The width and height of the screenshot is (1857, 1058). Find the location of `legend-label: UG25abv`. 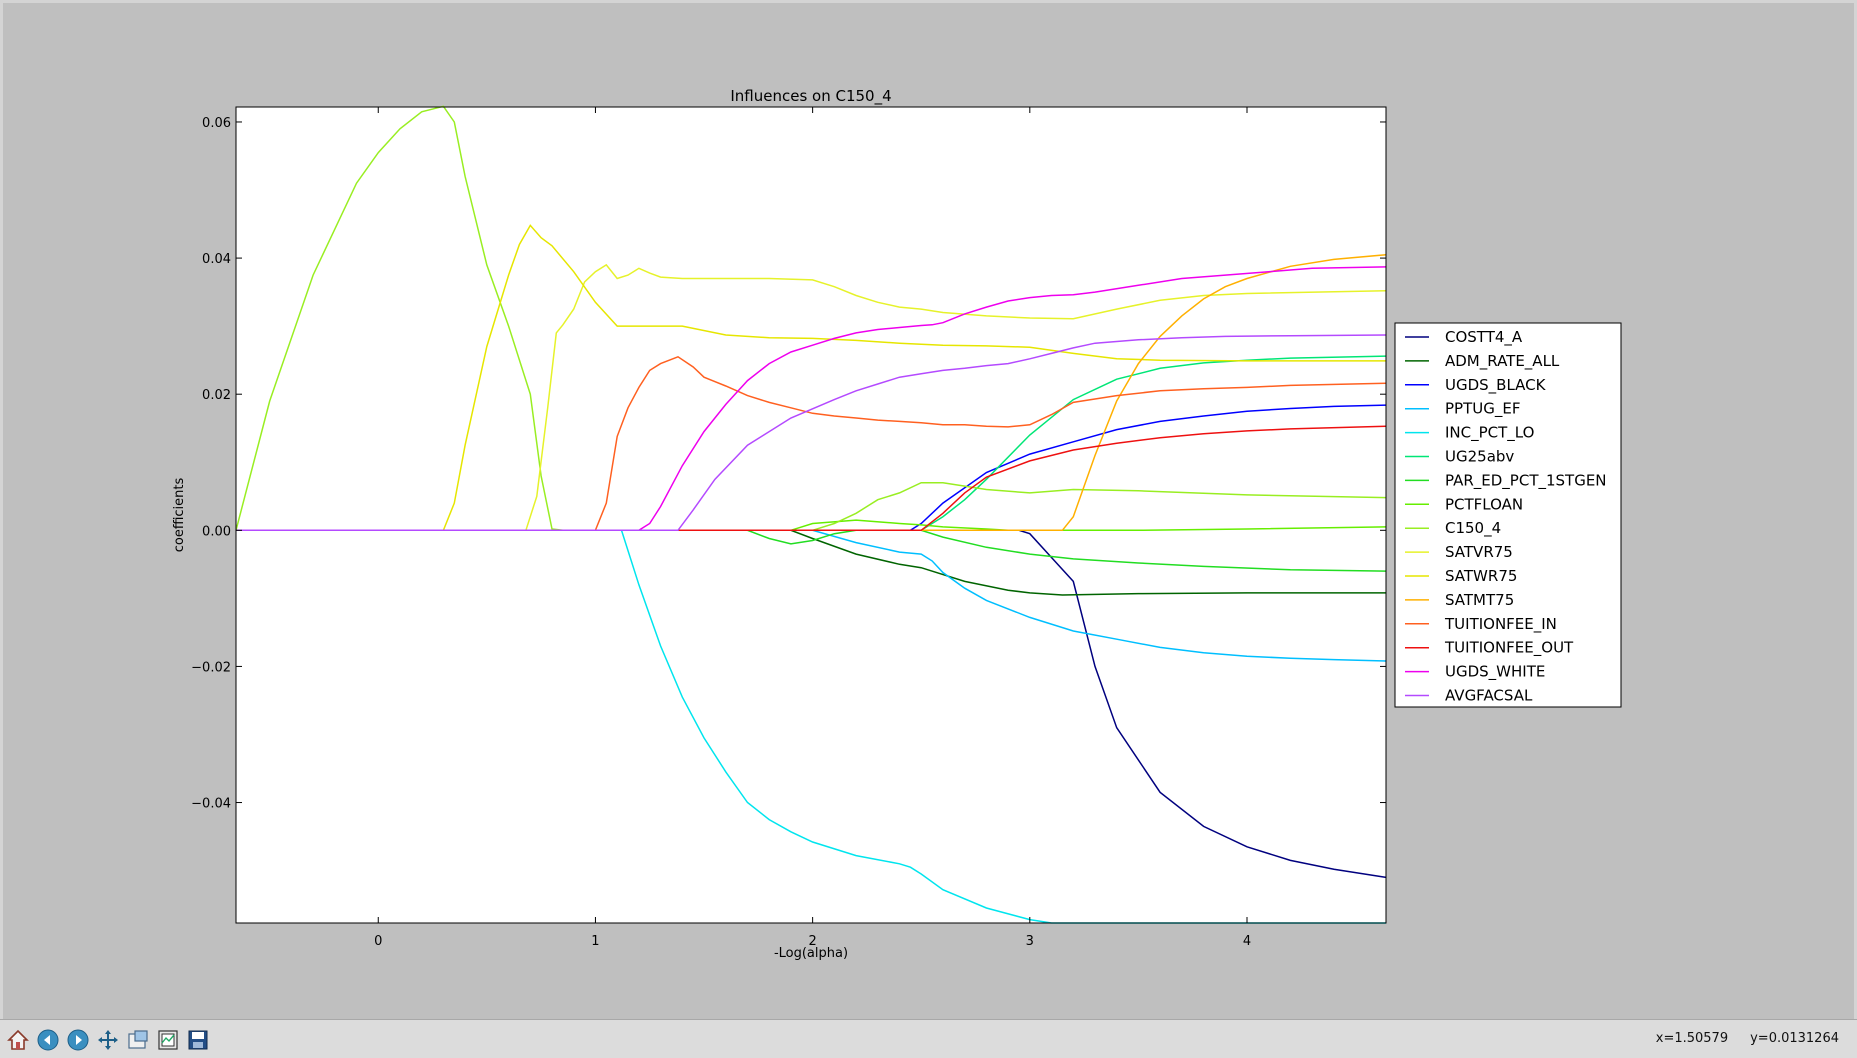

legend-label: UG25abv is located at coordinates (1479, 457).